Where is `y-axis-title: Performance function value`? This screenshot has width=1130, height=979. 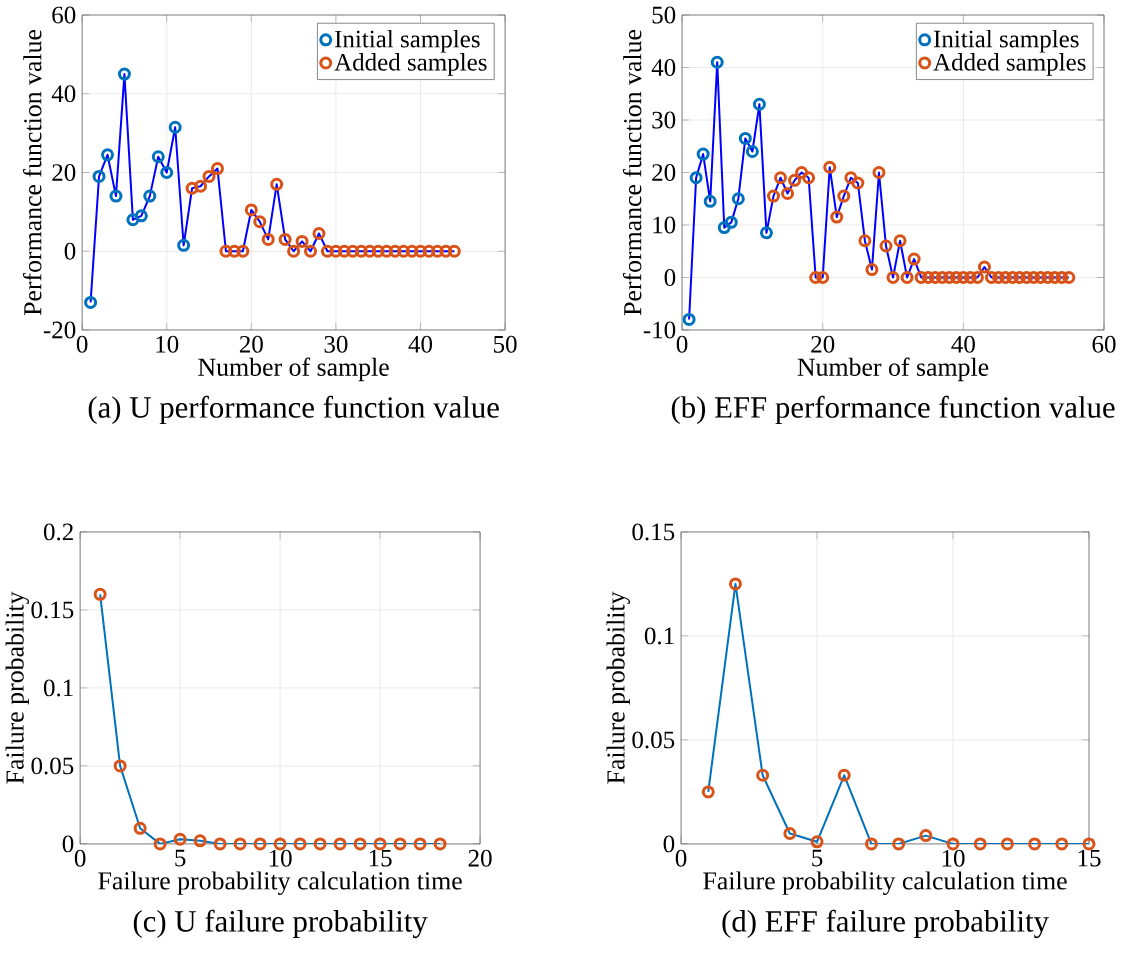
y-axis-title: Performance function value is located at coordinates (32, 172).